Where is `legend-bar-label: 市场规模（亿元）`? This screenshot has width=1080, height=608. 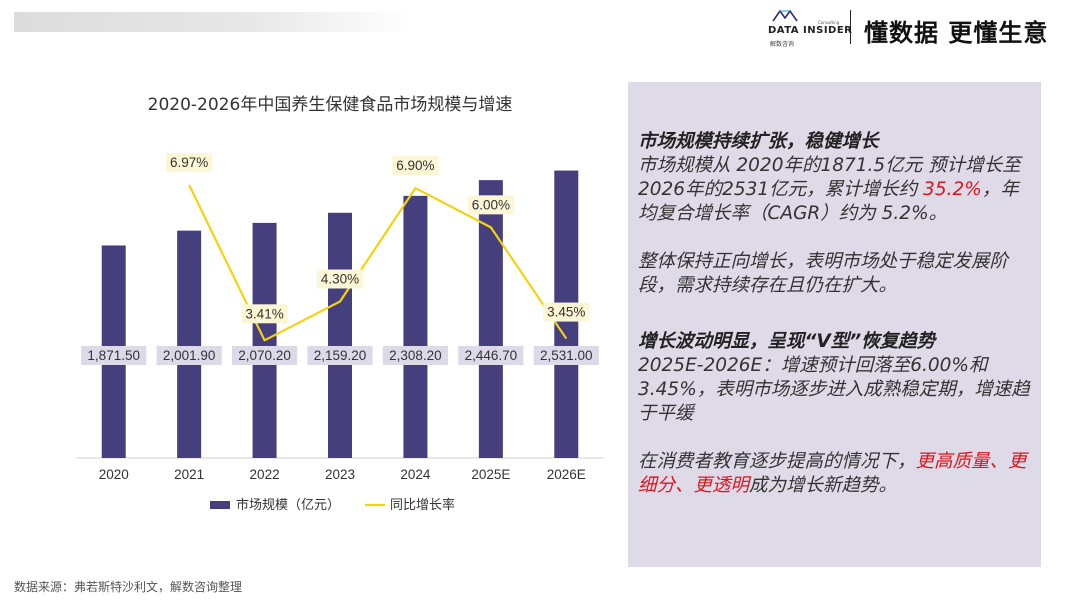 legend-bar-label: 市场规模（亿元） is located at coordinates (288, 505).